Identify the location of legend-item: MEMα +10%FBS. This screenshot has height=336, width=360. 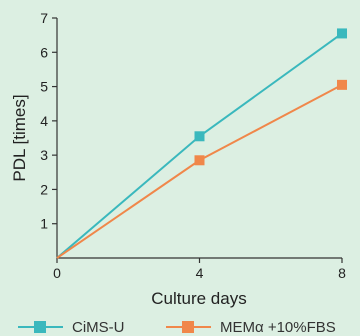
(251, 327).